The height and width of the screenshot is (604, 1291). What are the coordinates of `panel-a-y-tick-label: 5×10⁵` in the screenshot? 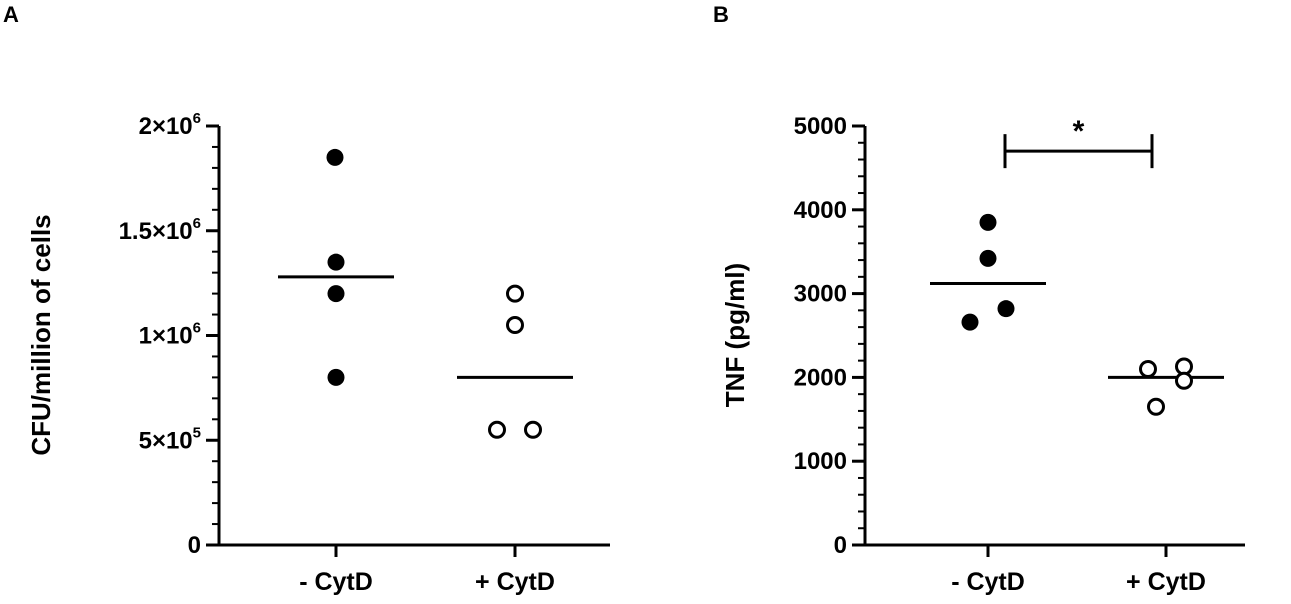 It's located at (170, 439).